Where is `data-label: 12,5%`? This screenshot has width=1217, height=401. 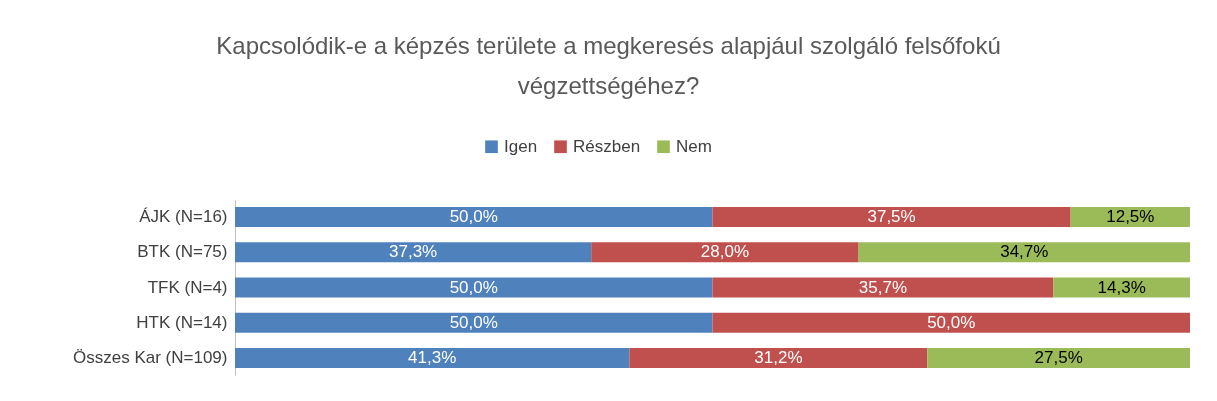 data-label: 12,5% is located at coordinates (1130, 217).